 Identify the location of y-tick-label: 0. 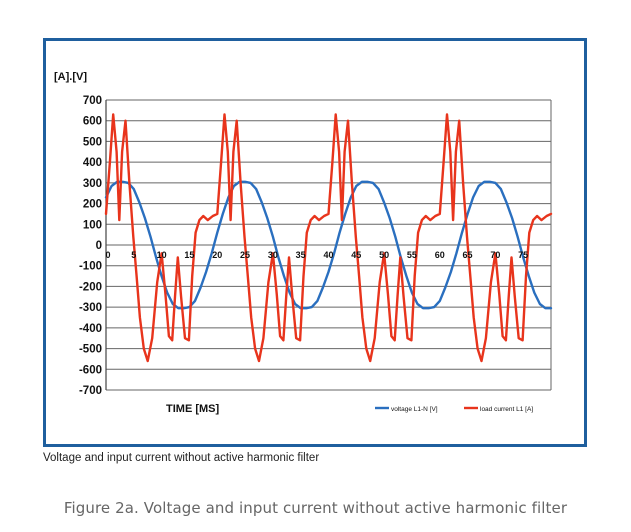
(99, 246).